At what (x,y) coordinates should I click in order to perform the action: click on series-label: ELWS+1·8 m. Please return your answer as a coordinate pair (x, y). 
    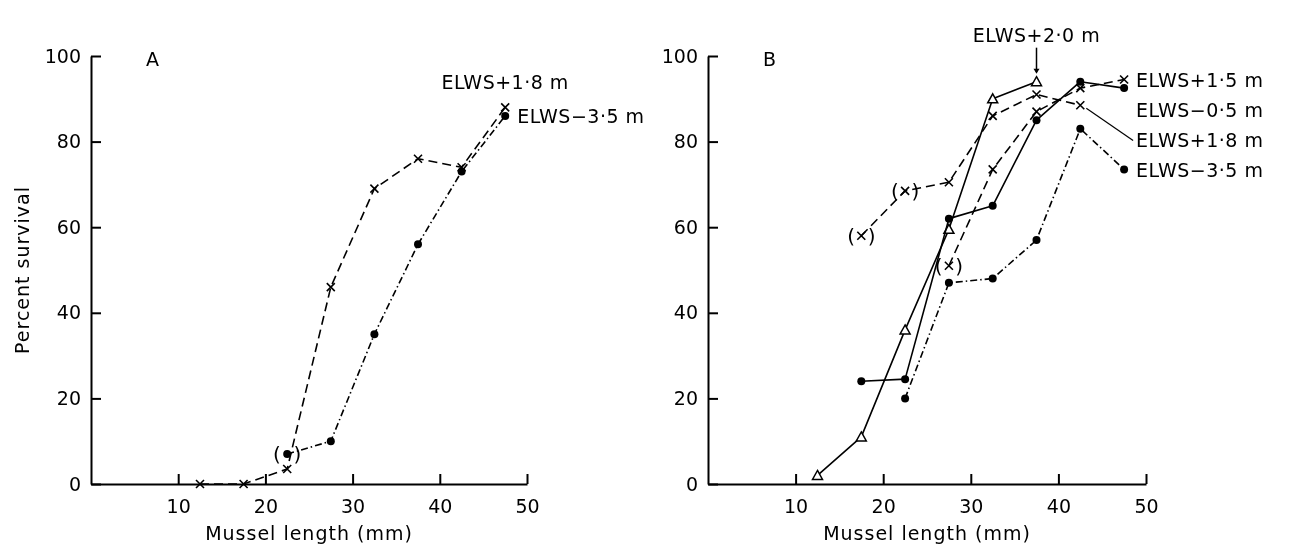
    Looking at the image, I should click on (505, 82).